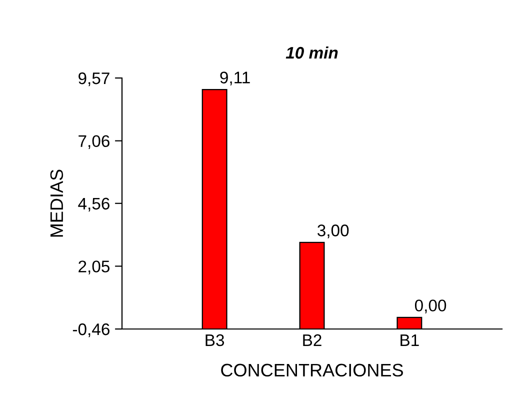 The image size is (527, 407). I want to click on y-tick-label: 4,56, so click(94, 205).